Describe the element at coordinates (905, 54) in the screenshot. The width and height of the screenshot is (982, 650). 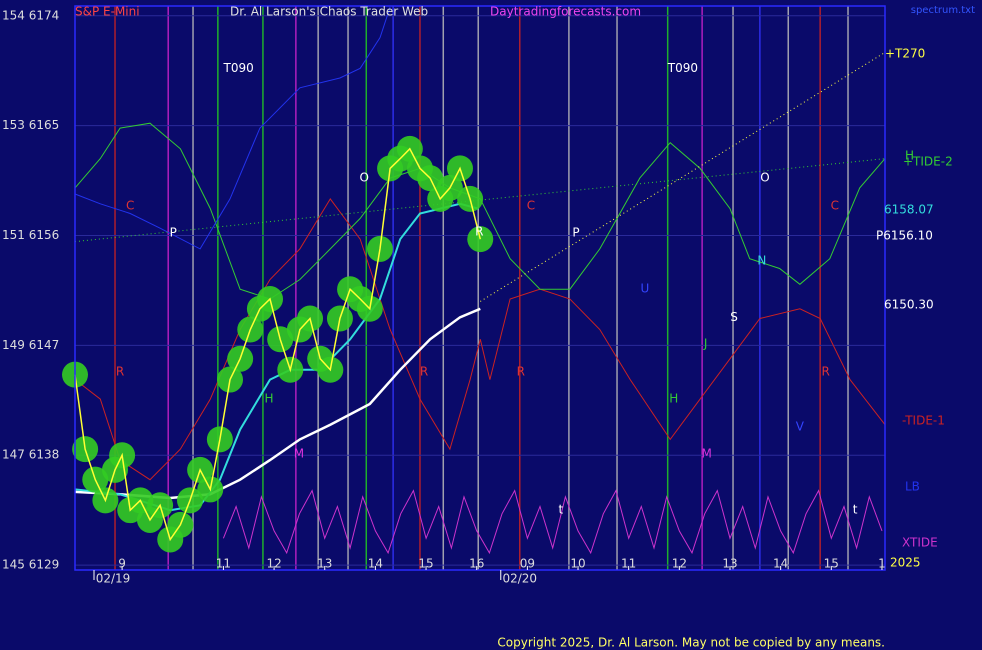
I see `legend-label: +T270` at that location.